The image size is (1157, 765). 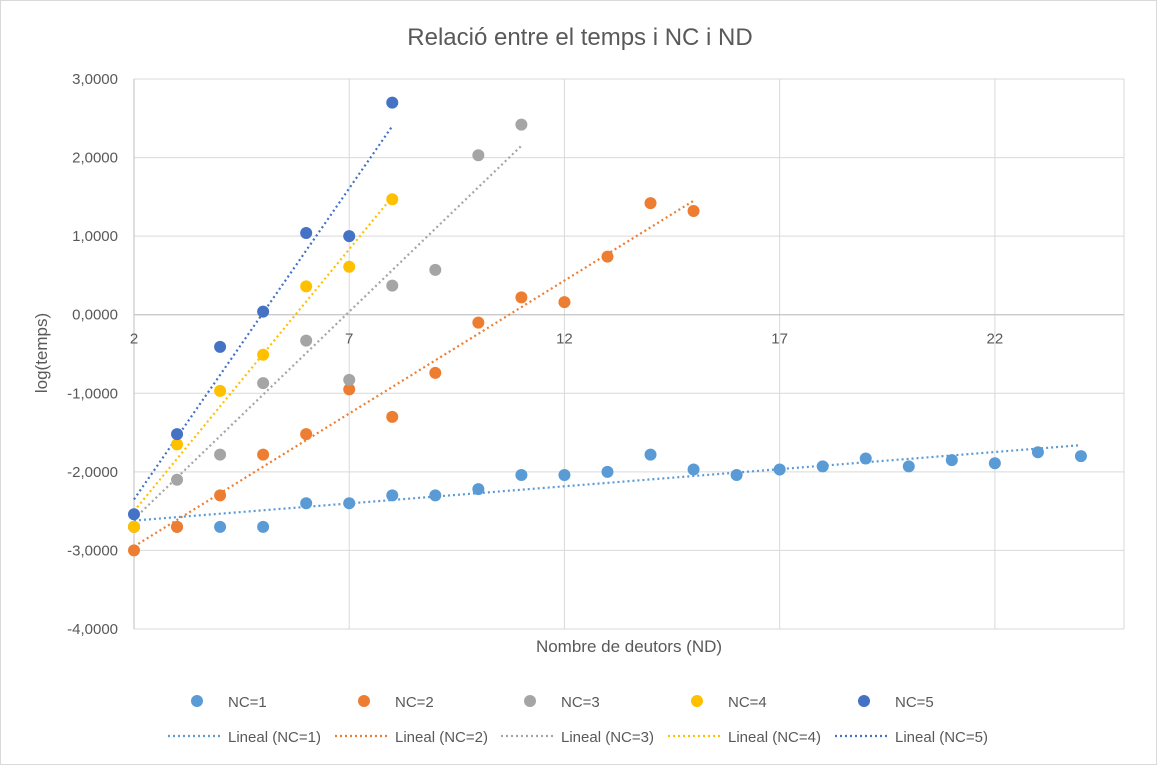 I want to click on legend-trend-label: Lineal (NC=5), so click(x=941, y=737).